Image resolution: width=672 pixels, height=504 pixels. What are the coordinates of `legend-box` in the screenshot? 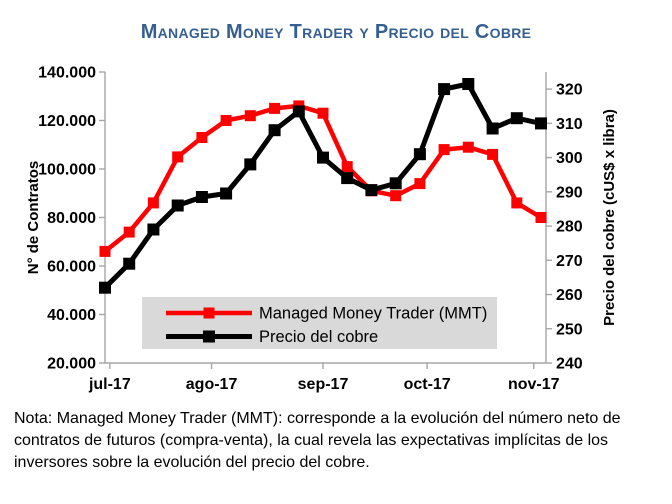 It's located at (319, 323).